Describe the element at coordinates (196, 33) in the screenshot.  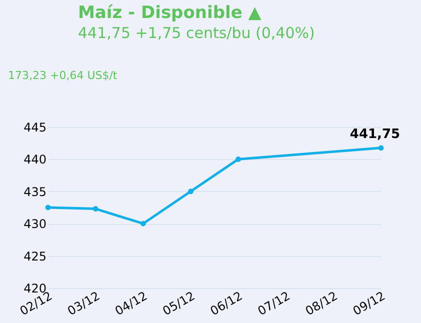
I see `chart-subtitle: 441,75 +1,75 cents/bu (0,40%)` at that location.